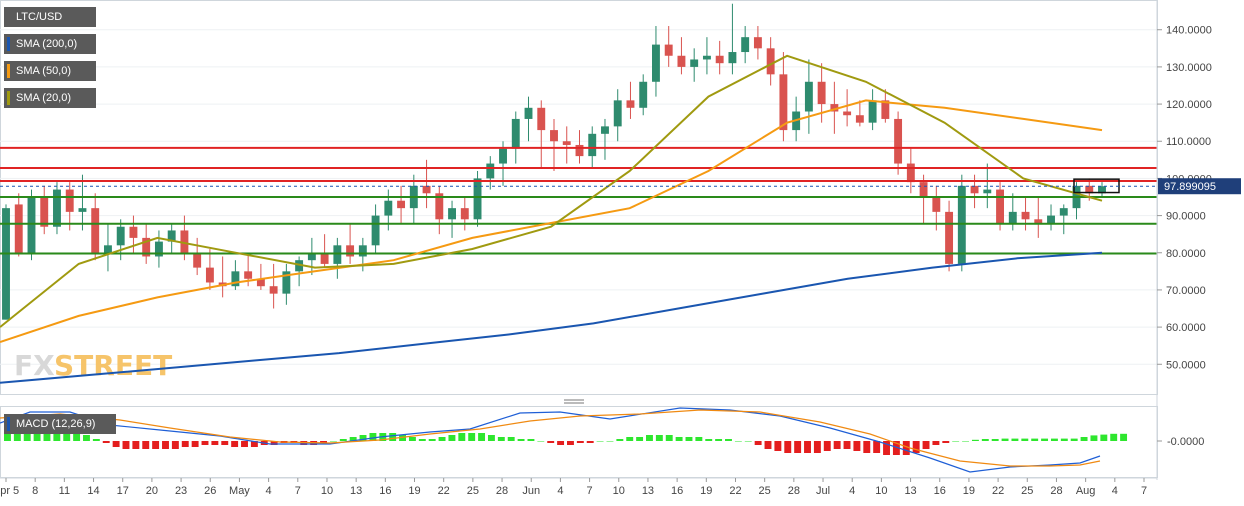 Image resolution: width=1244 pixels, height=506 pixels. I want to click on legend-sma20: SMA (20,0), so click(50, 98).